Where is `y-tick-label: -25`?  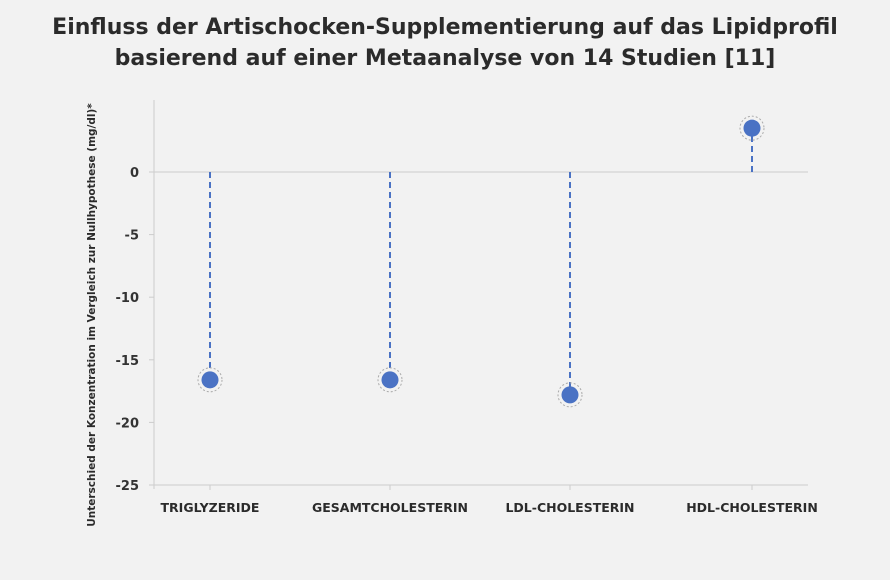 y-tick-label: -25 is located at coordinates (128, 486).